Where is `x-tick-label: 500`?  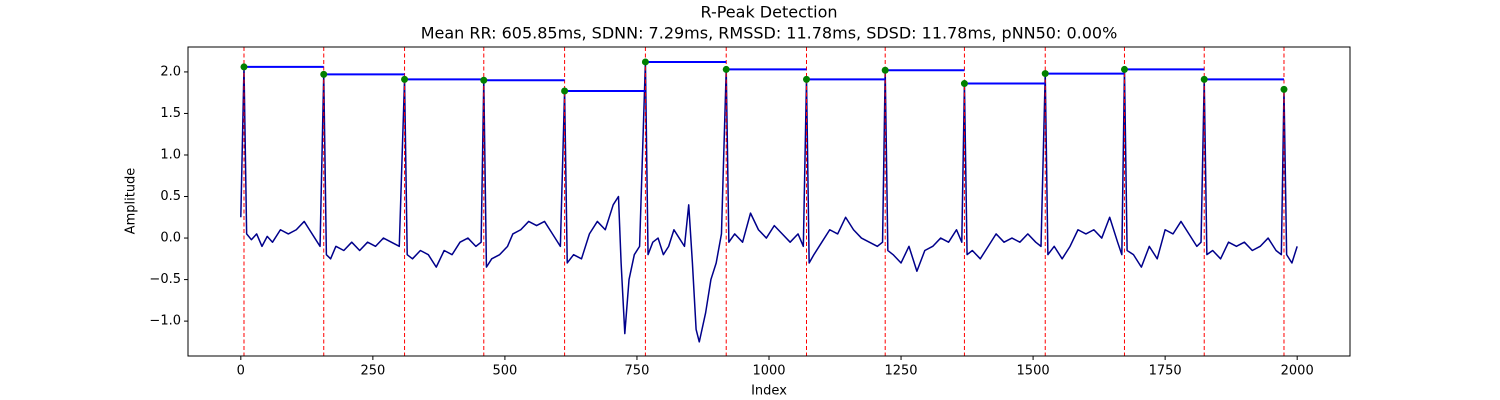 x-tick-label: 500 is located at coordinates (504, 371).